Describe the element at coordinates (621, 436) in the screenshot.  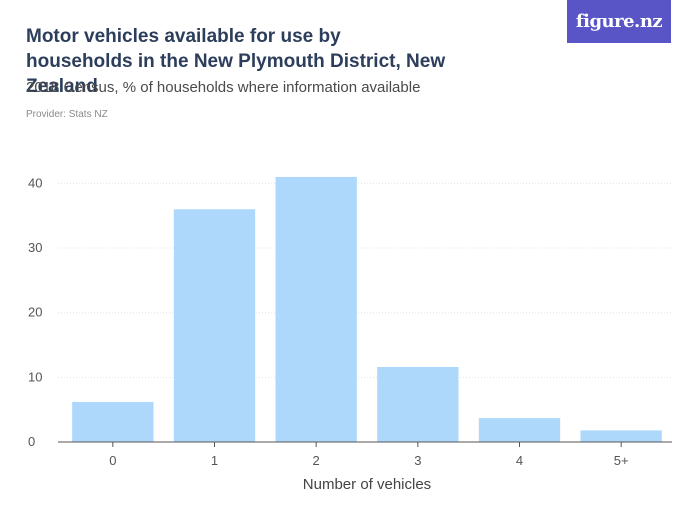
I see `bar-5plus` at that location.